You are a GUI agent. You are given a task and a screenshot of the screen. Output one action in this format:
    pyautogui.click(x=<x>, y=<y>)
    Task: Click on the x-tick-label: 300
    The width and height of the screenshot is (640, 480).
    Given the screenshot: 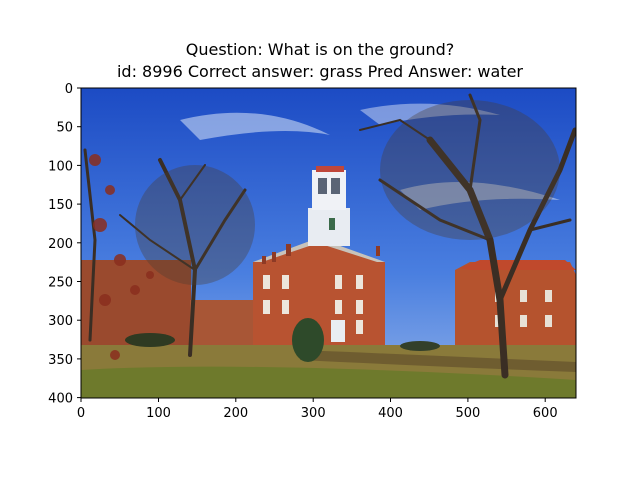 What is the action you would take?
    pyautogui.click(x=313, y=413)
    